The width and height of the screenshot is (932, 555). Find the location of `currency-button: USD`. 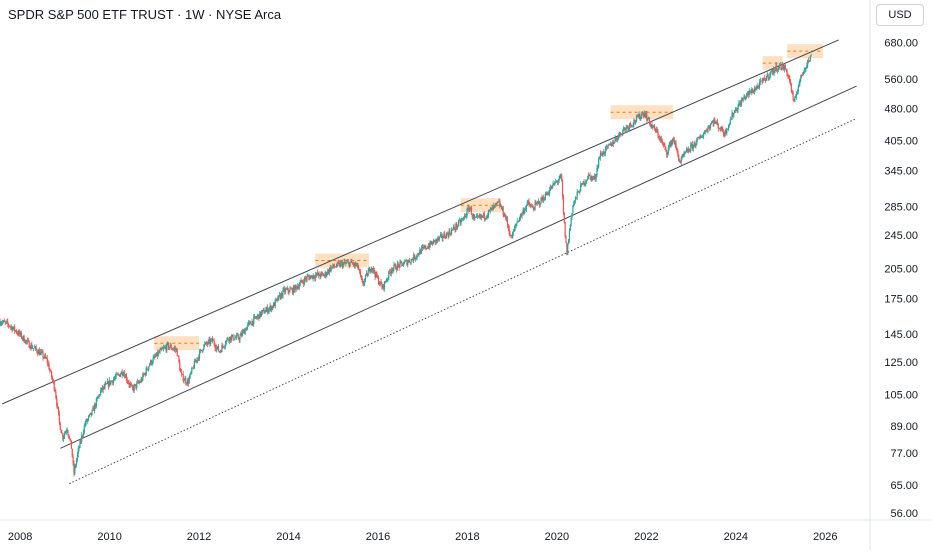

currency-button: USD is located at coordinates (900, 15).